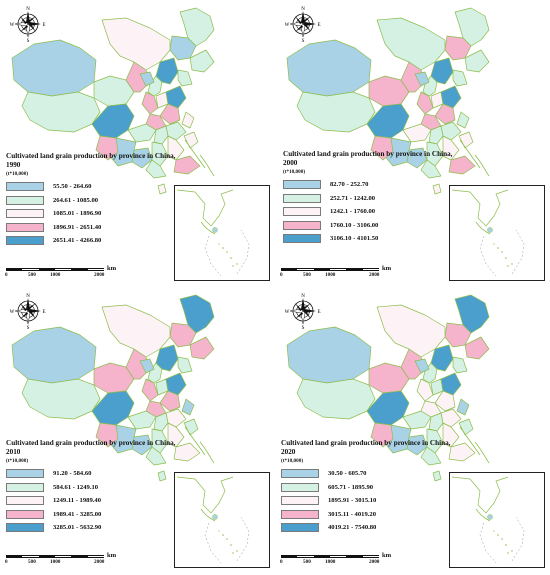 The image size is (550, 575). I want to click on compass-rose-icon: N S W E, so click(28, 312).